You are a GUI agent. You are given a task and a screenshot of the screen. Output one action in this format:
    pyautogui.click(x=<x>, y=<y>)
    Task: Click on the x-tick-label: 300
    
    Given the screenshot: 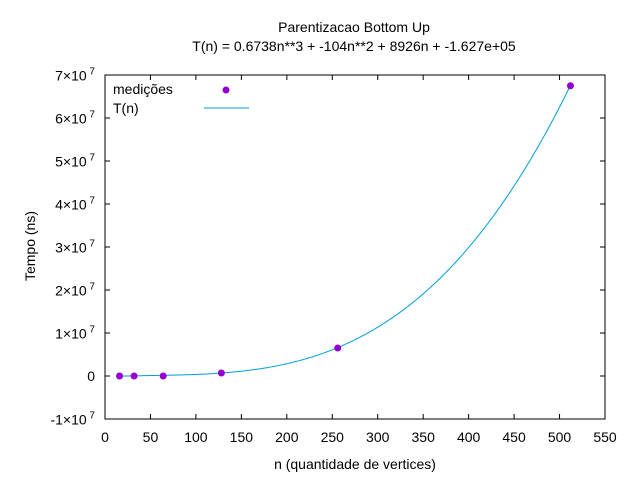 What is the action you would take?
    pyautogui.click(x=378, y=437)
    